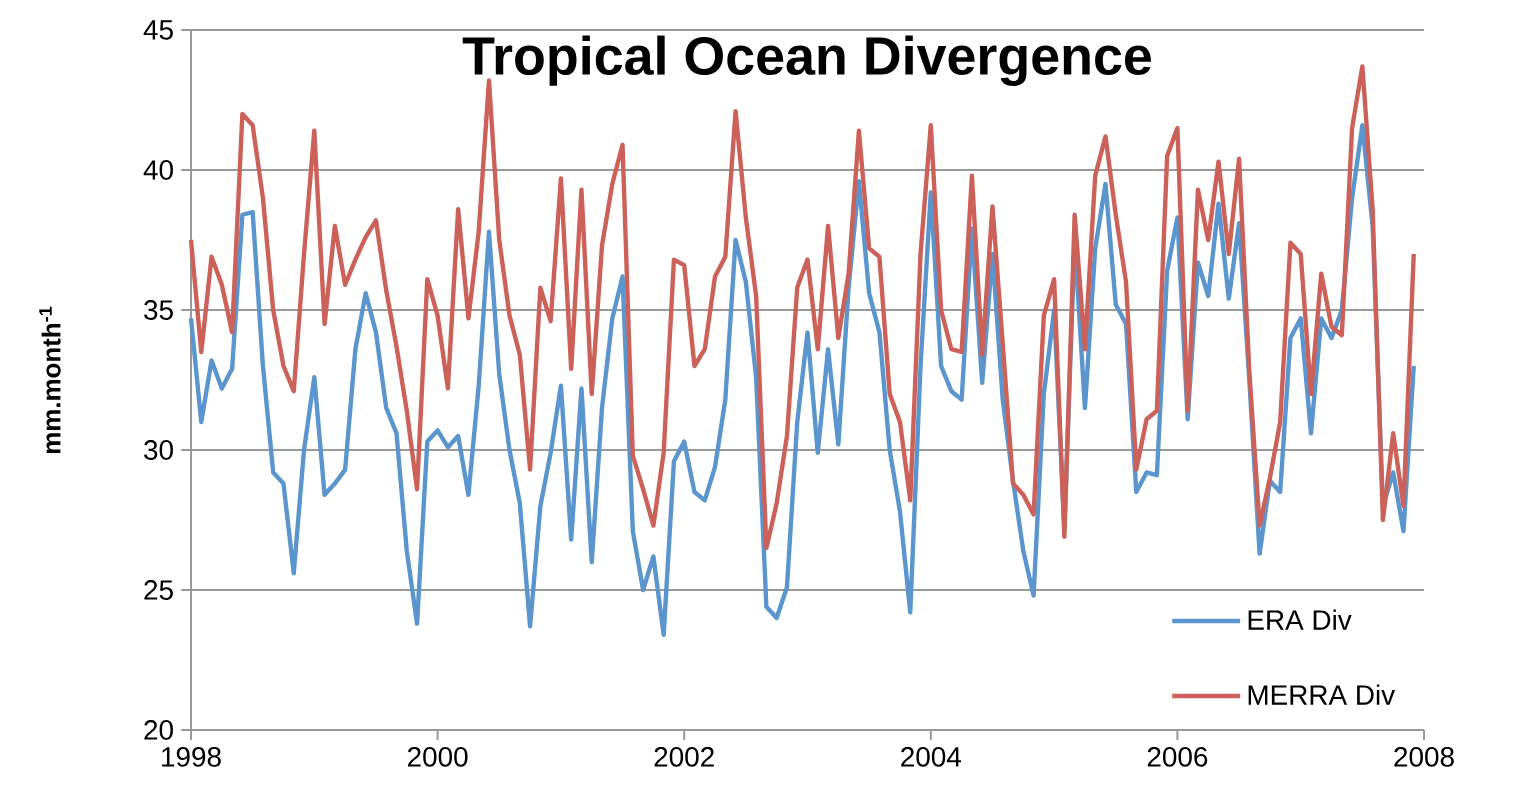 Image resolution: width=1516 pixels, height=792 pixels. Describe the element at coordinates (806, 60) in the screenshot. I see `chart-title: Tropical Ocean Divergence` at that location.